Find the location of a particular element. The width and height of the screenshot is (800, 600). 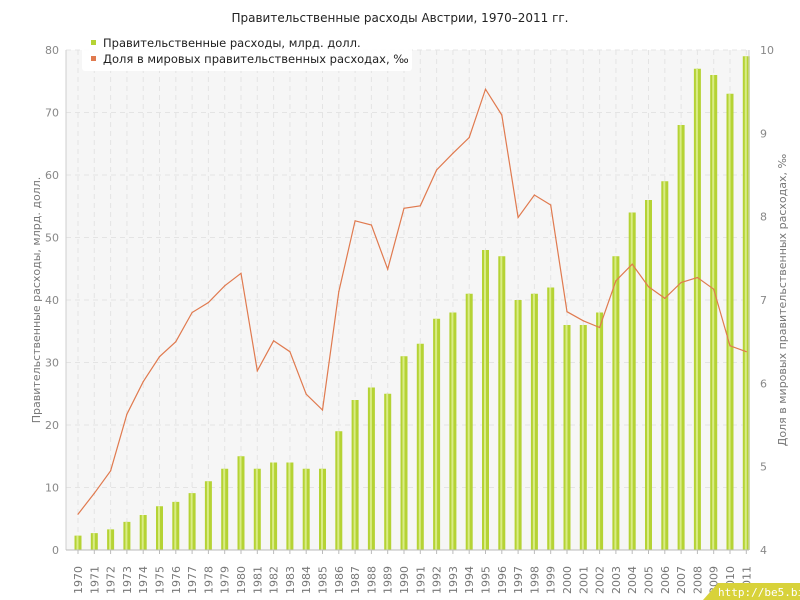

right-tick-label: 9 is located at coordinates (763, 133).